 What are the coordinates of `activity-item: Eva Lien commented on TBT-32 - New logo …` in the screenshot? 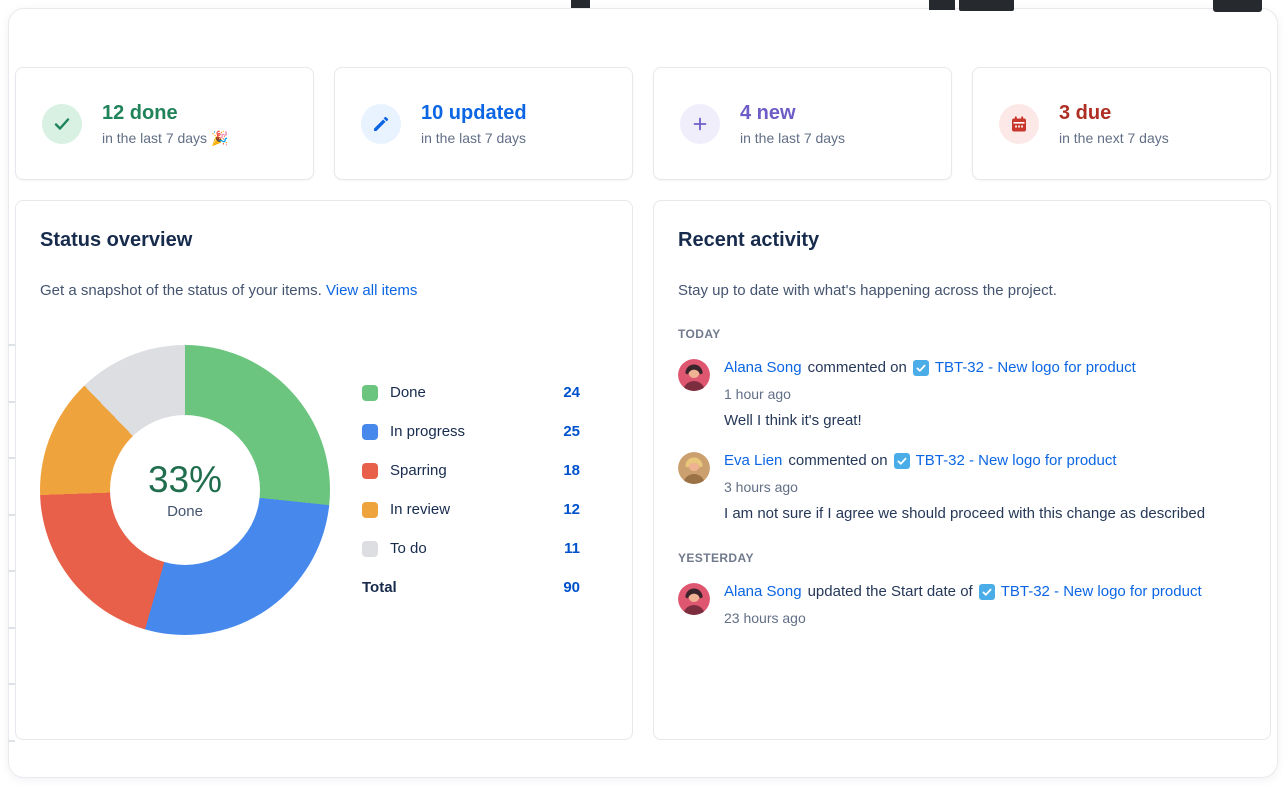 It's located at (962, 487).